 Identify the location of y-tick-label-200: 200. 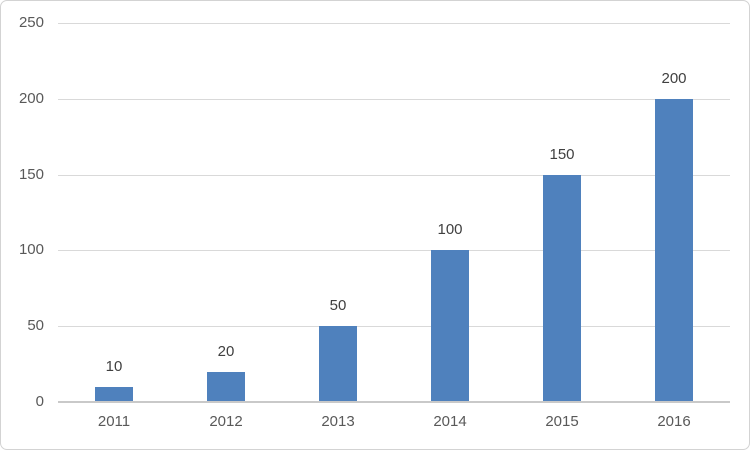
(31, 98).